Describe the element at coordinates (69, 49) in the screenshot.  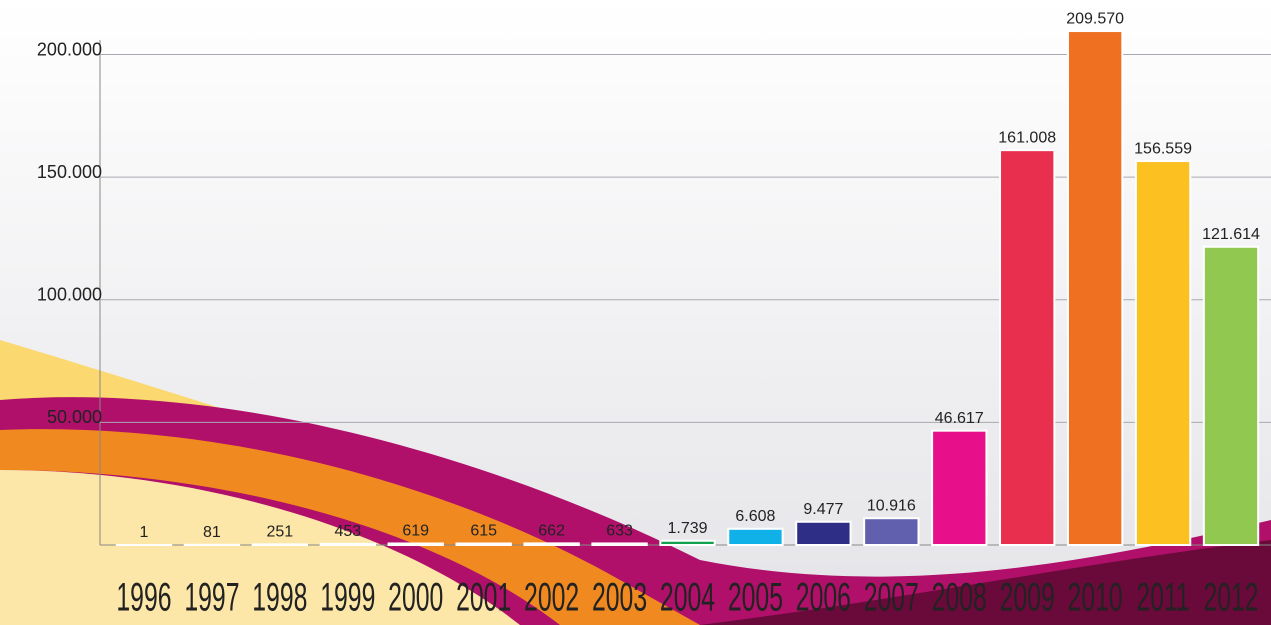
I see `y-tick-label: 200.000` at that location.